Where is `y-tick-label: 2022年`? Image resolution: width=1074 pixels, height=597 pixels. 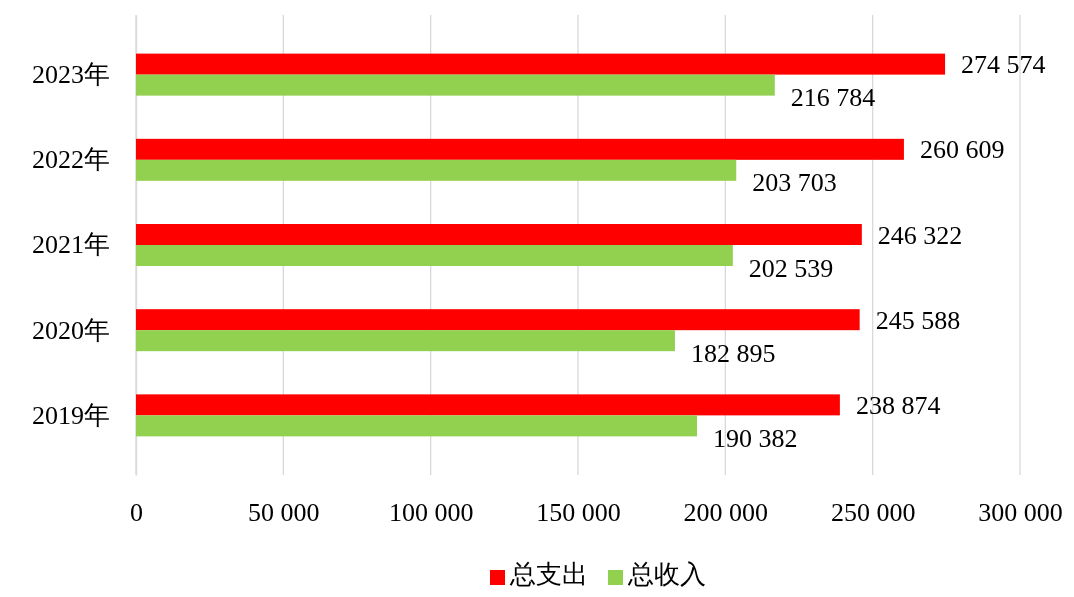
y-tick-label: 2022年 is located at coordinates (71, 160).